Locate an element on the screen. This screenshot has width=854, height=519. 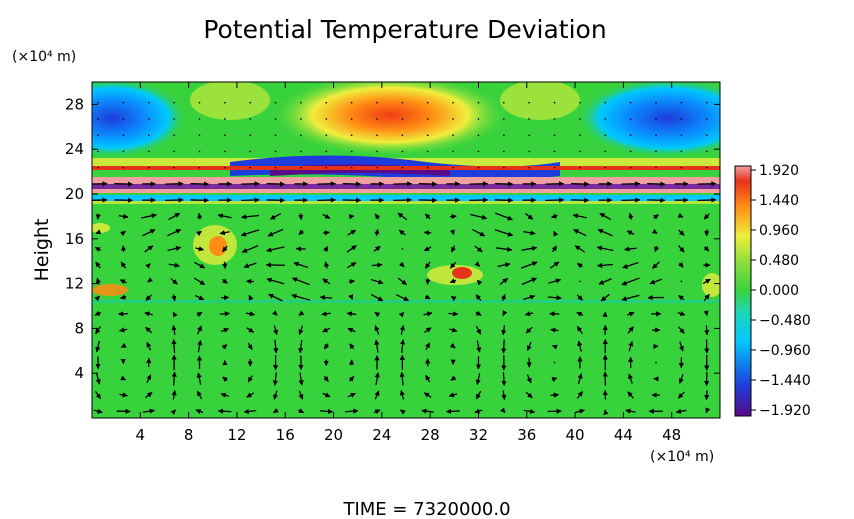
yellow-band-right is located at coordinates (540, 101).